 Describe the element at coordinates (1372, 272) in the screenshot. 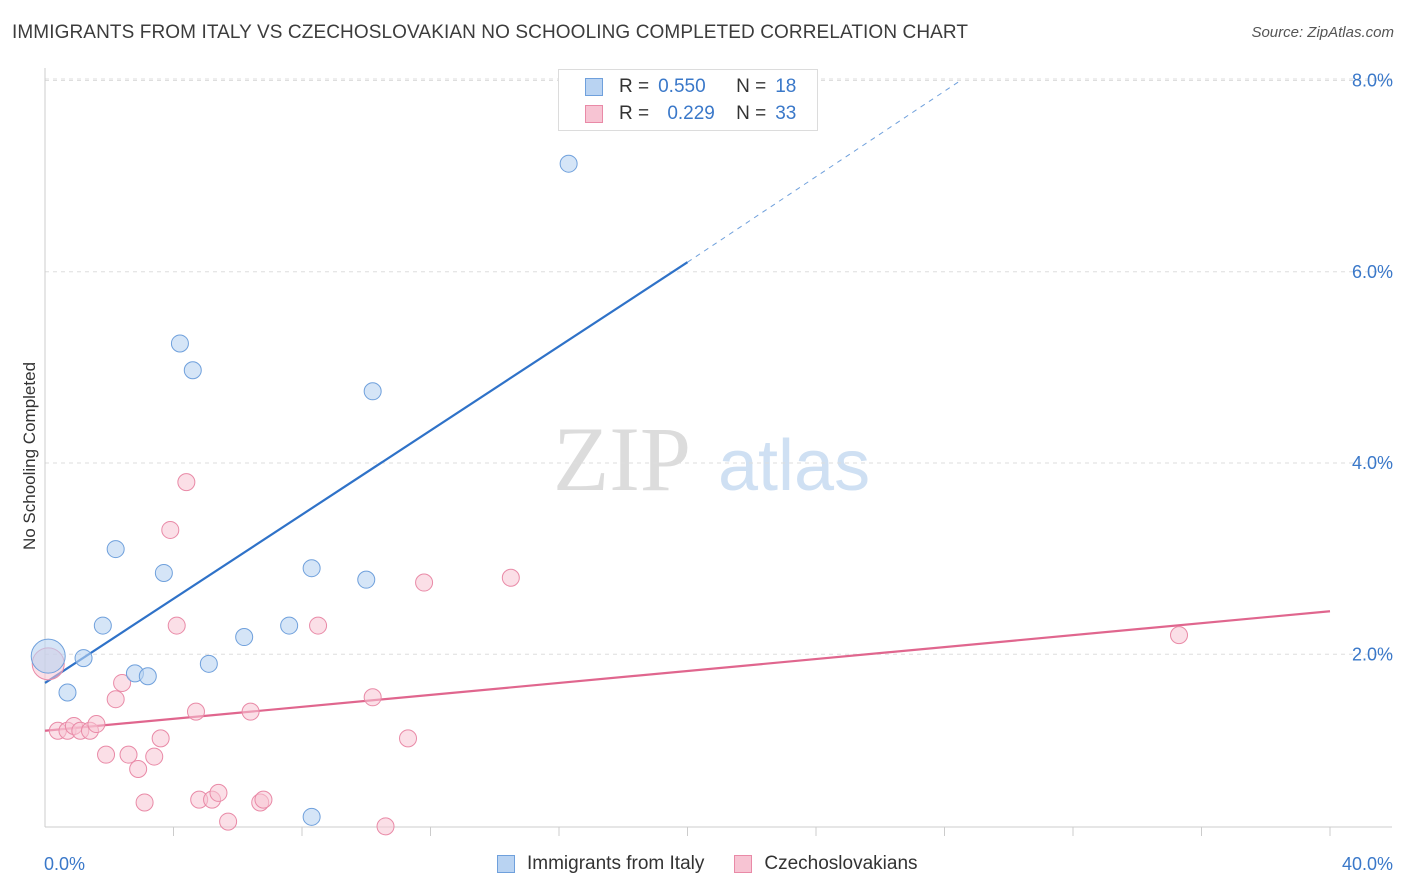

I see `y-tick-label: 6.0%` at that location.